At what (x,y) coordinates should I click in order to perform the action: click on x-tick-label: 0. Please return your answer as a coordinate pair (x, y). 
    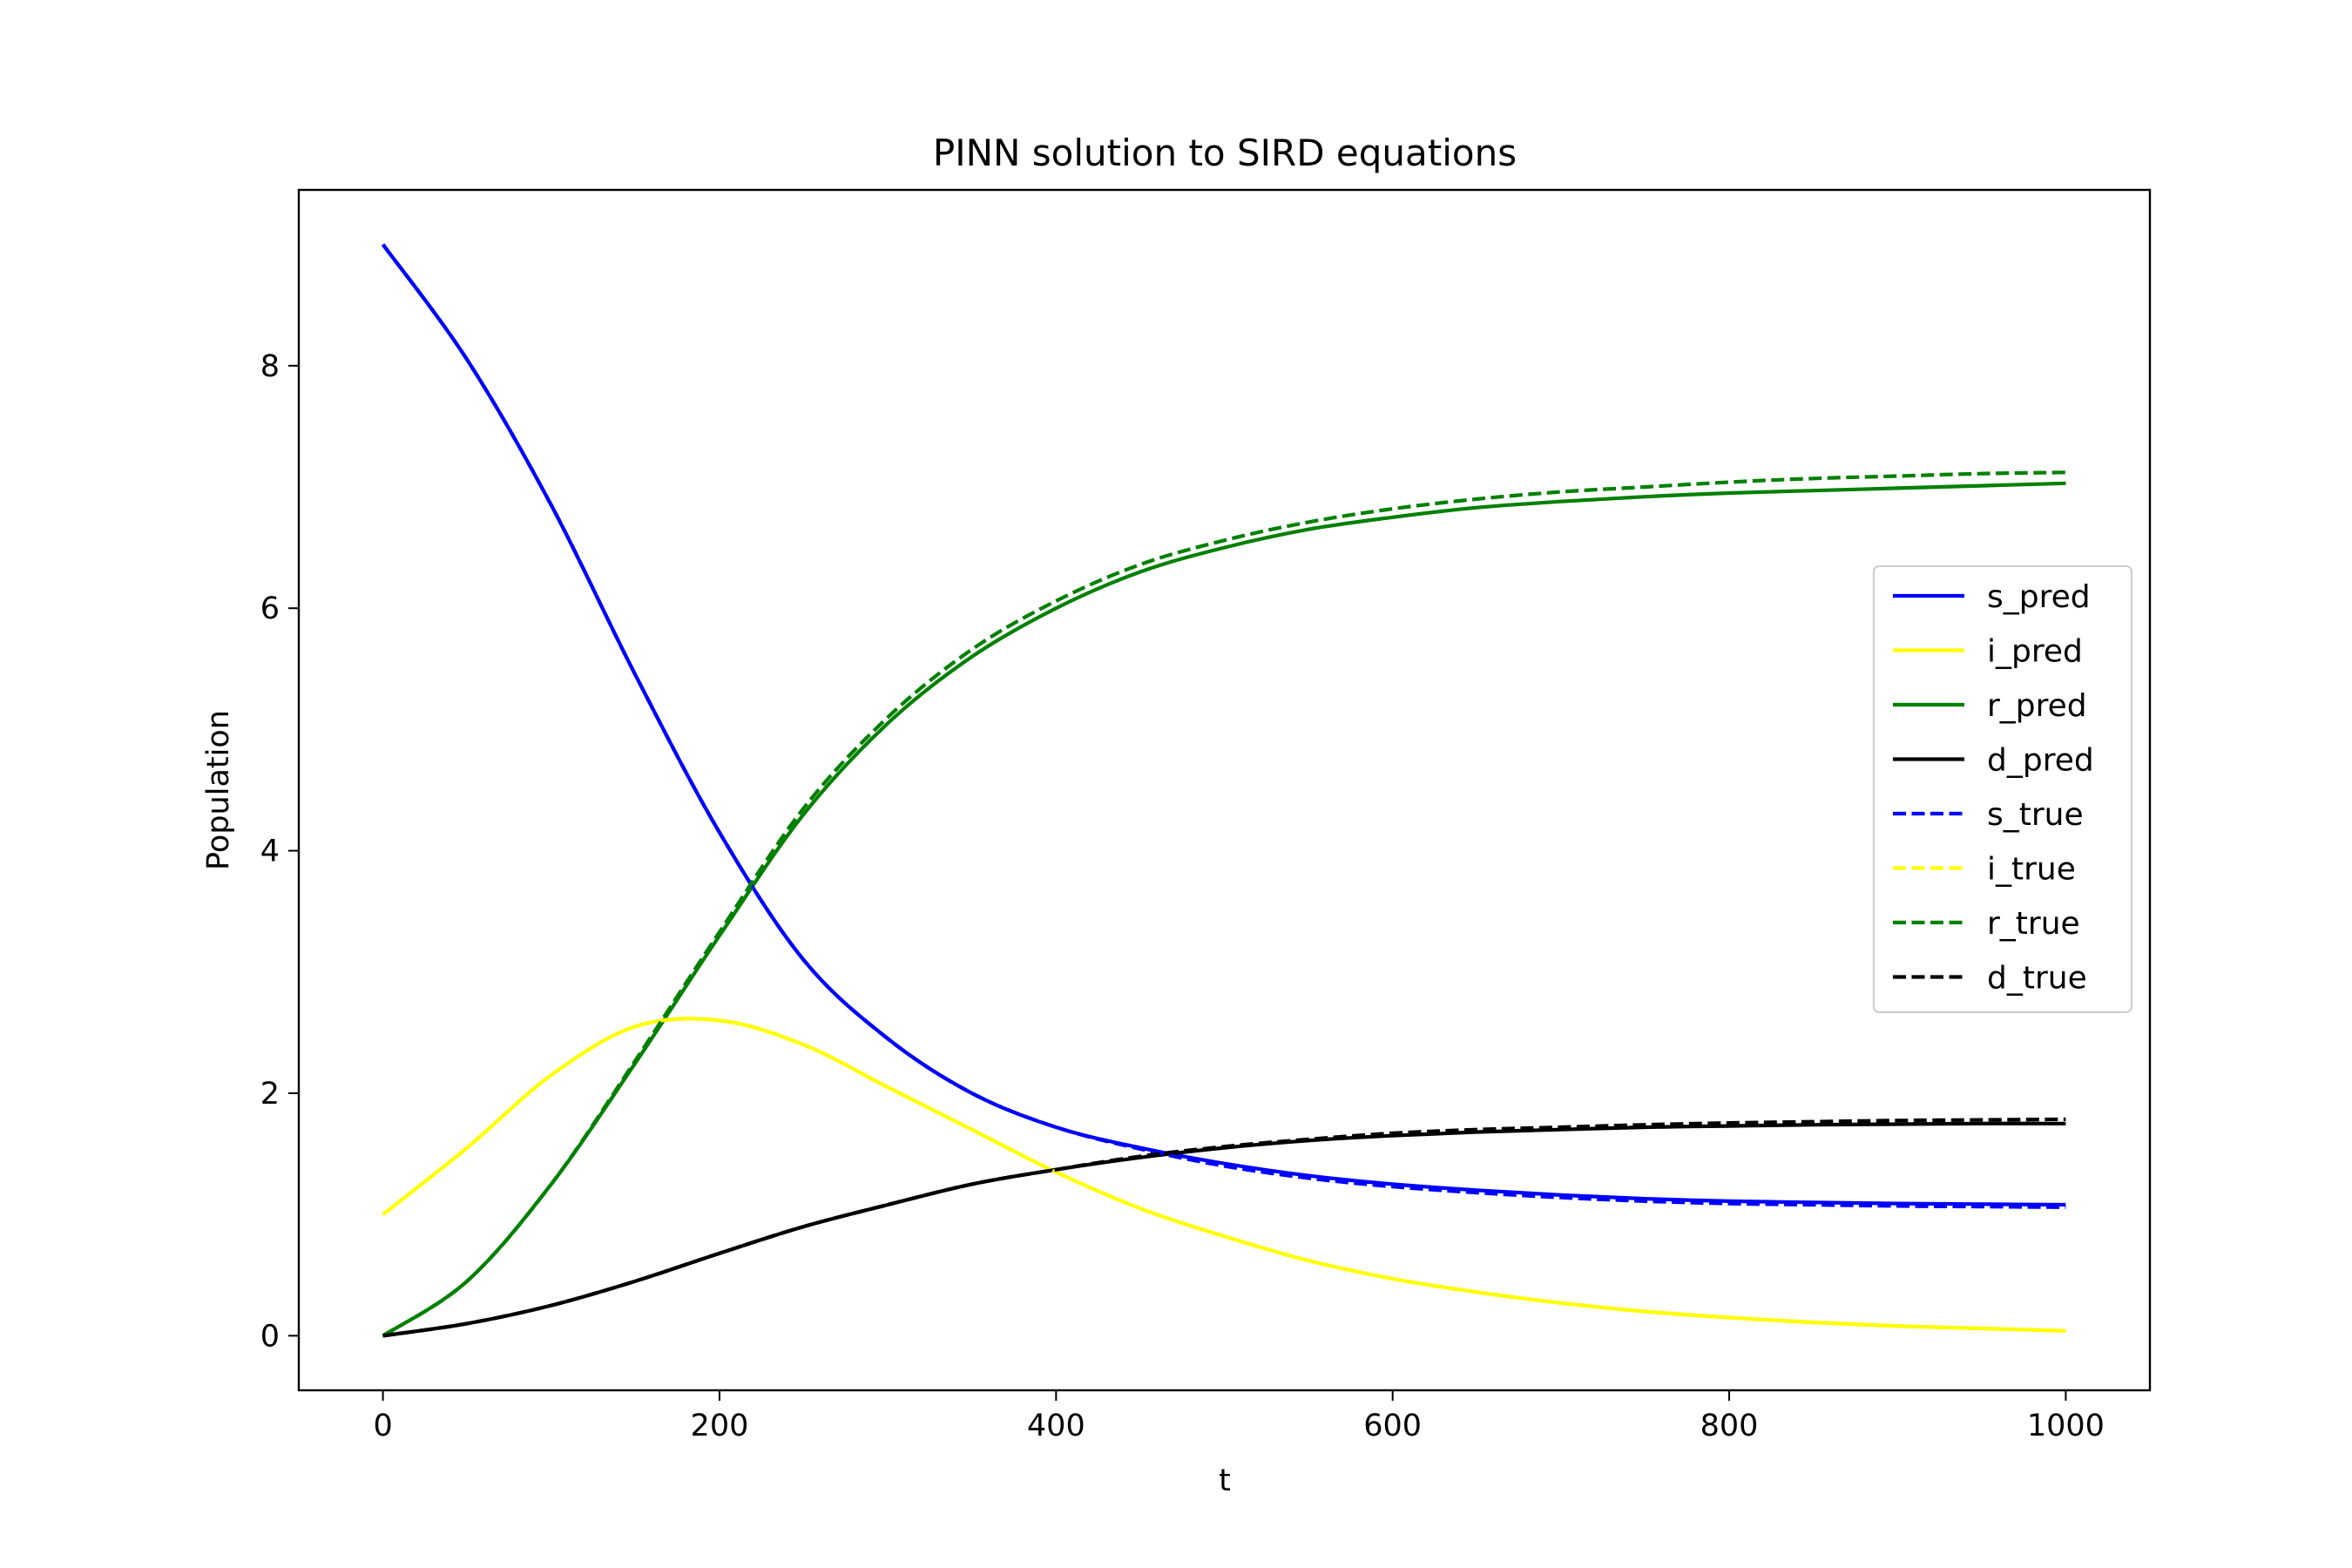
    Looking at the image, I should click on (383, 1426).